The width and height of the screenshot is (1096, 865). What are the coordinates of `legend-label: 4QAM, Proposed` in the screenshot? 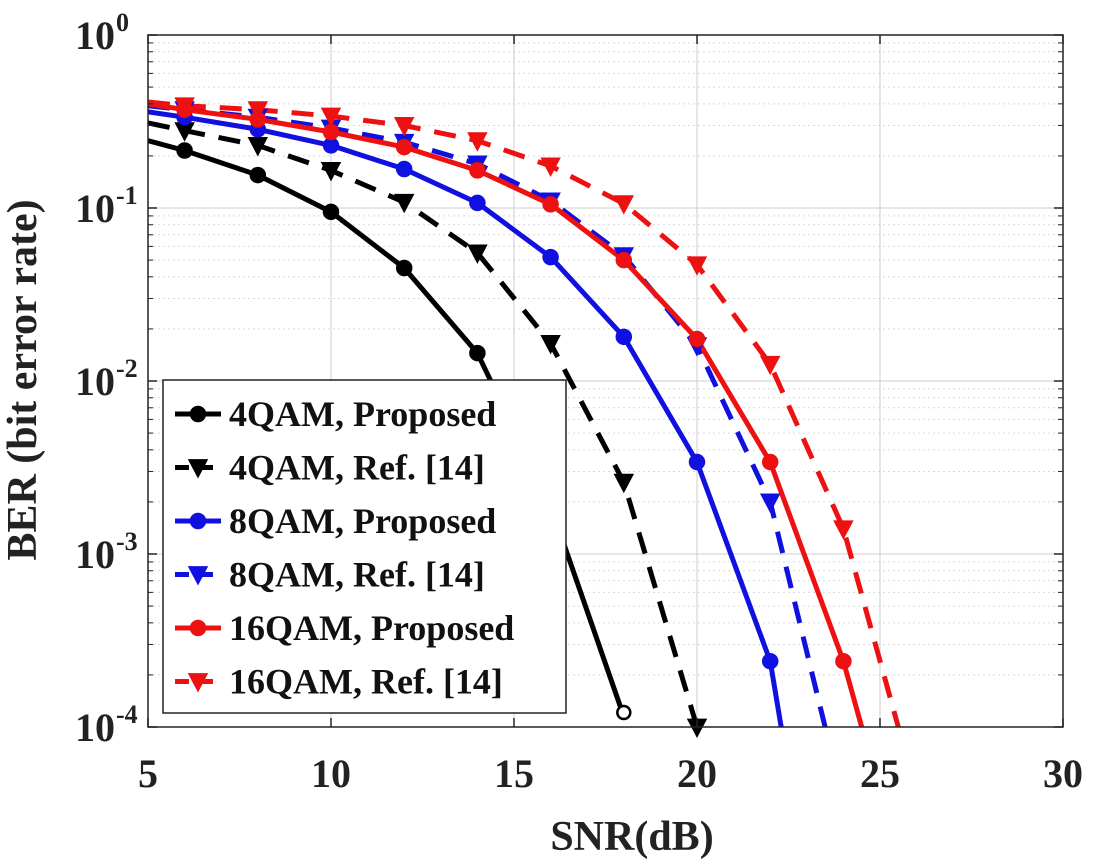 It's located at (362, 414).